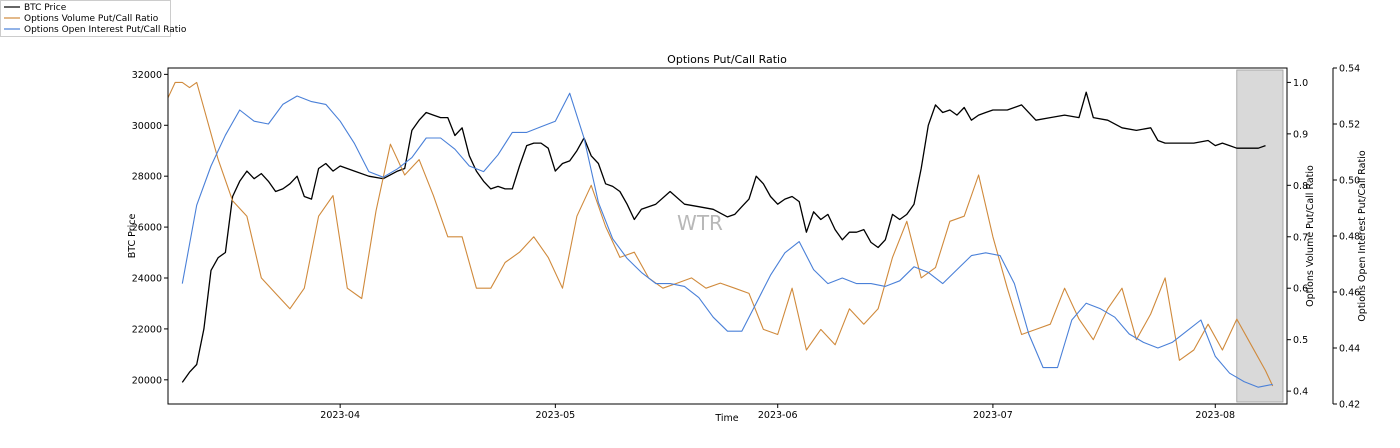  I want to click on left-tick-label: 26000, so click(147, 228).